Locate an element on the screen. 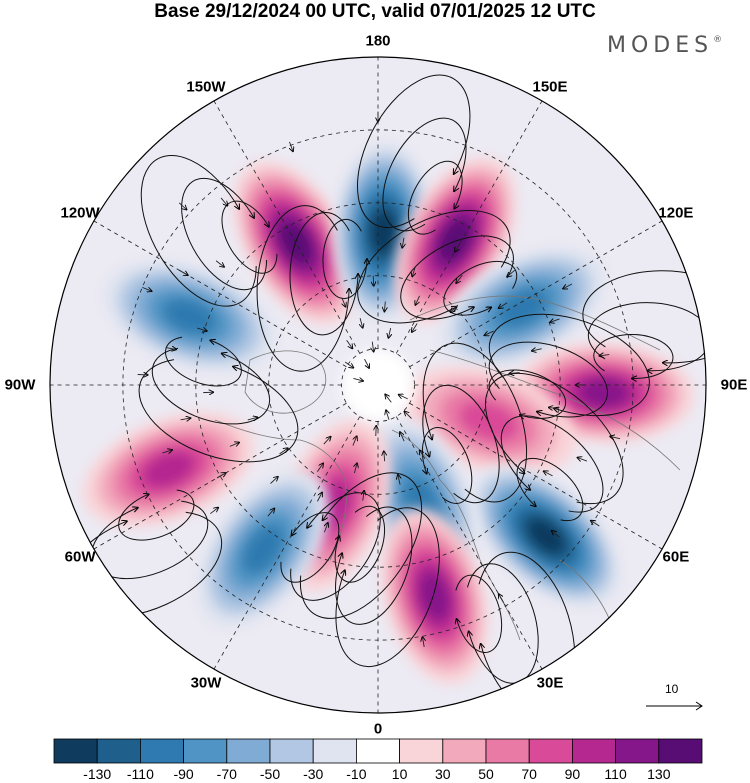  colorbar-tick-label: 30 is located at coordinates (443, 774).